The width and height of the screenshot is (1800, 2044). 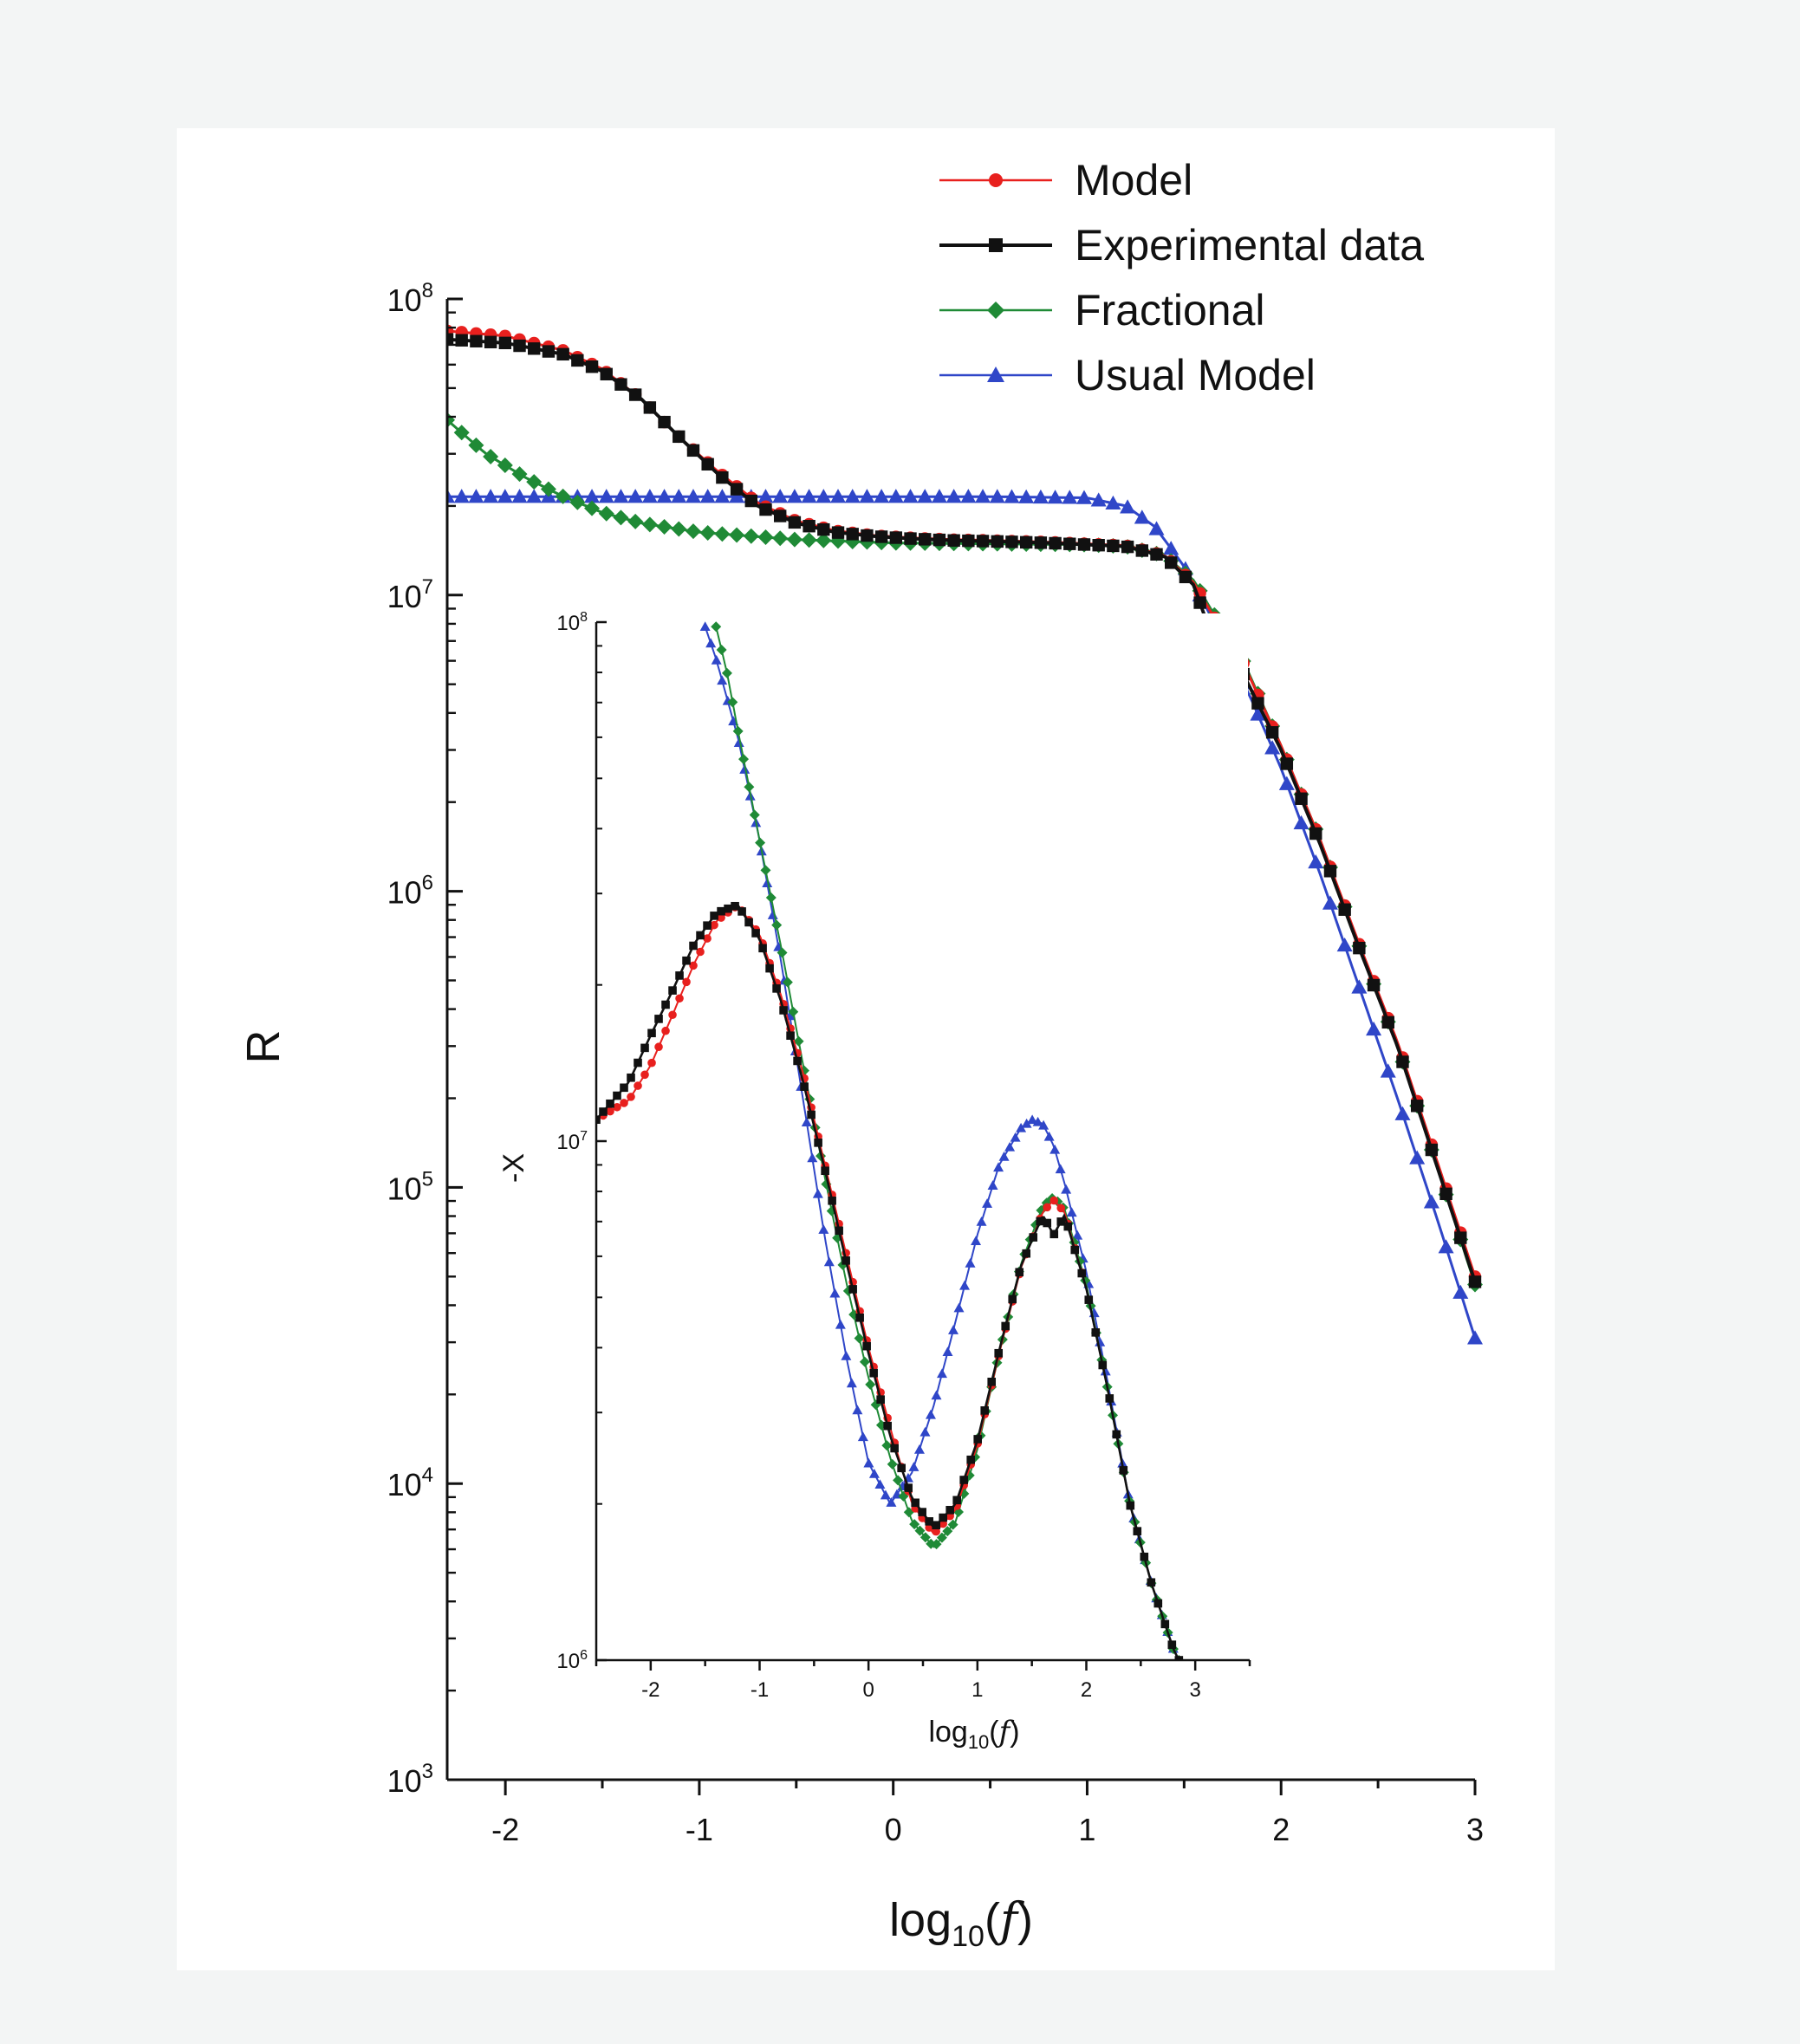 I want to click on legend-item-experimental: Experimental data, so click(x=1181, y=245).